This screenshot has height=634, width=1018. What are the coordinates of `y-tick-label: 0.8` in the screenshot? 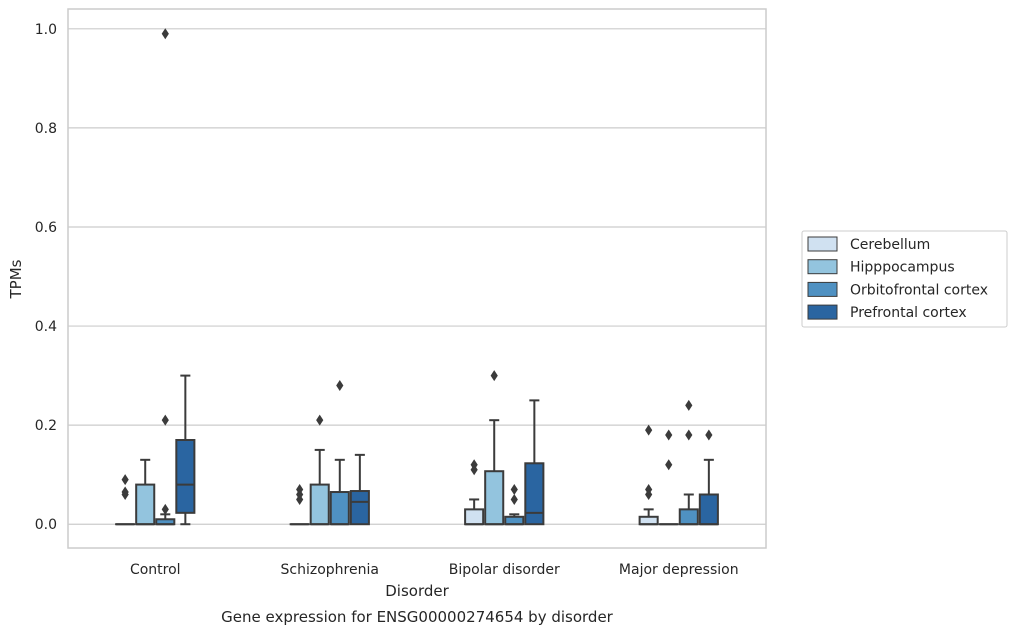 It's located at (46, 129).